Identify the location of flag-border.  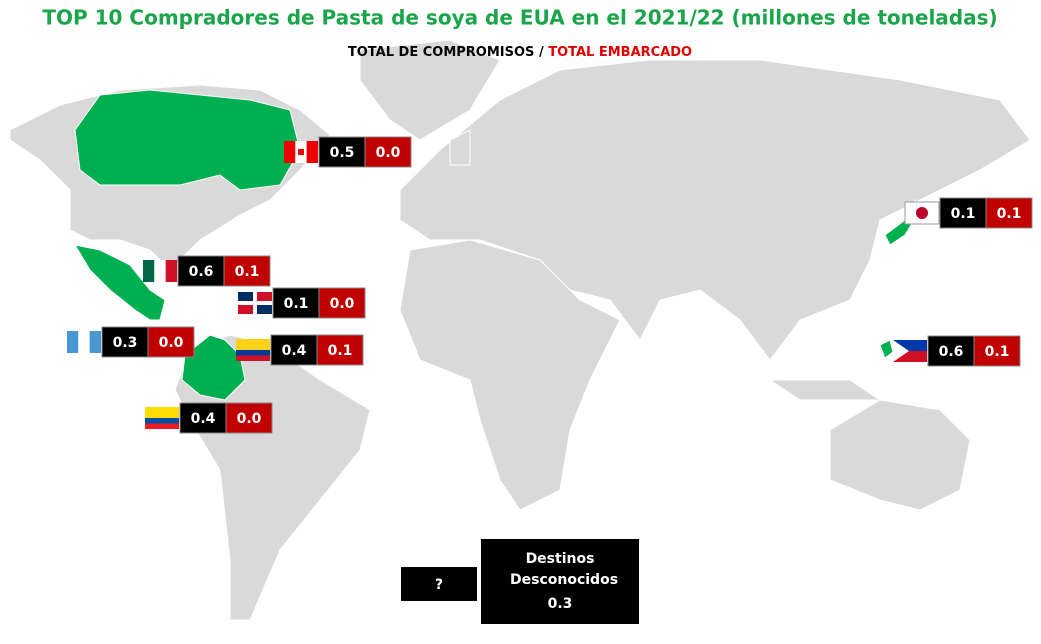
(922, 213).